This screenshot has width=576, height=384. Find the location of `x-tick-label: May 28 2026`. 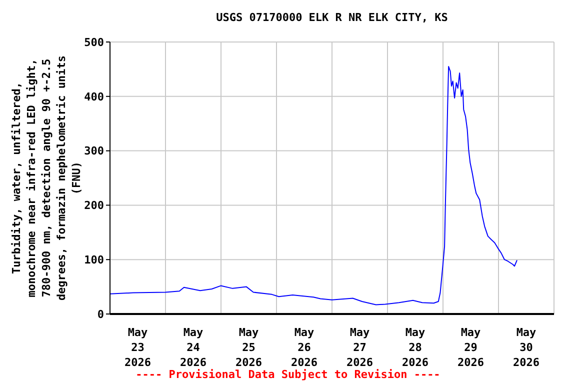

x-tick-label: May 28 2026 is located at coordinates (415, 347).